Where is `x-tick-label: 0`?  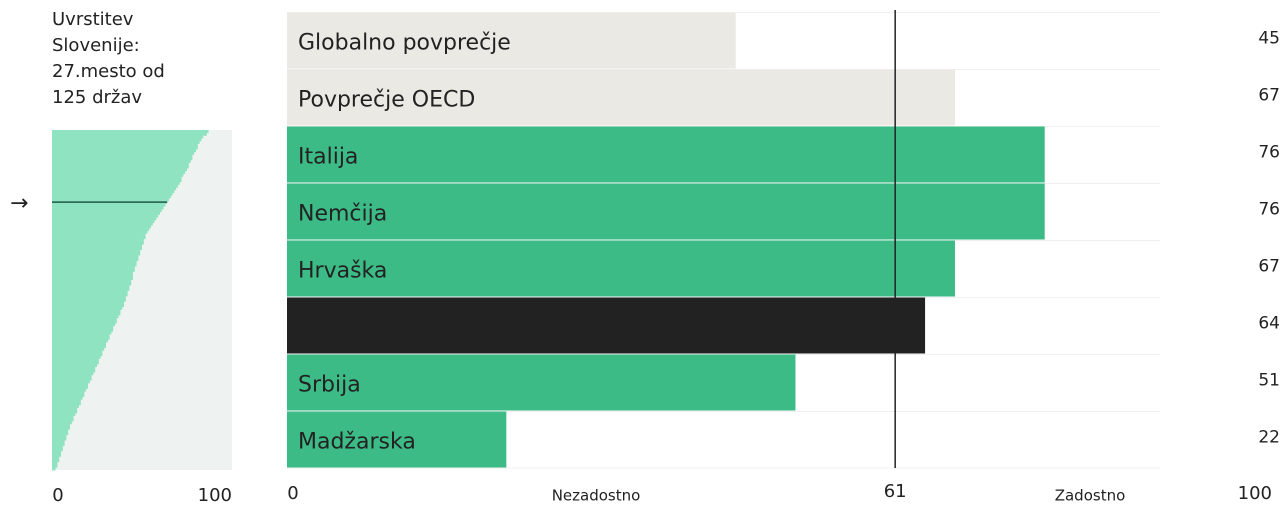
x-tick-label: 0 is located at coordinates (57, 495).